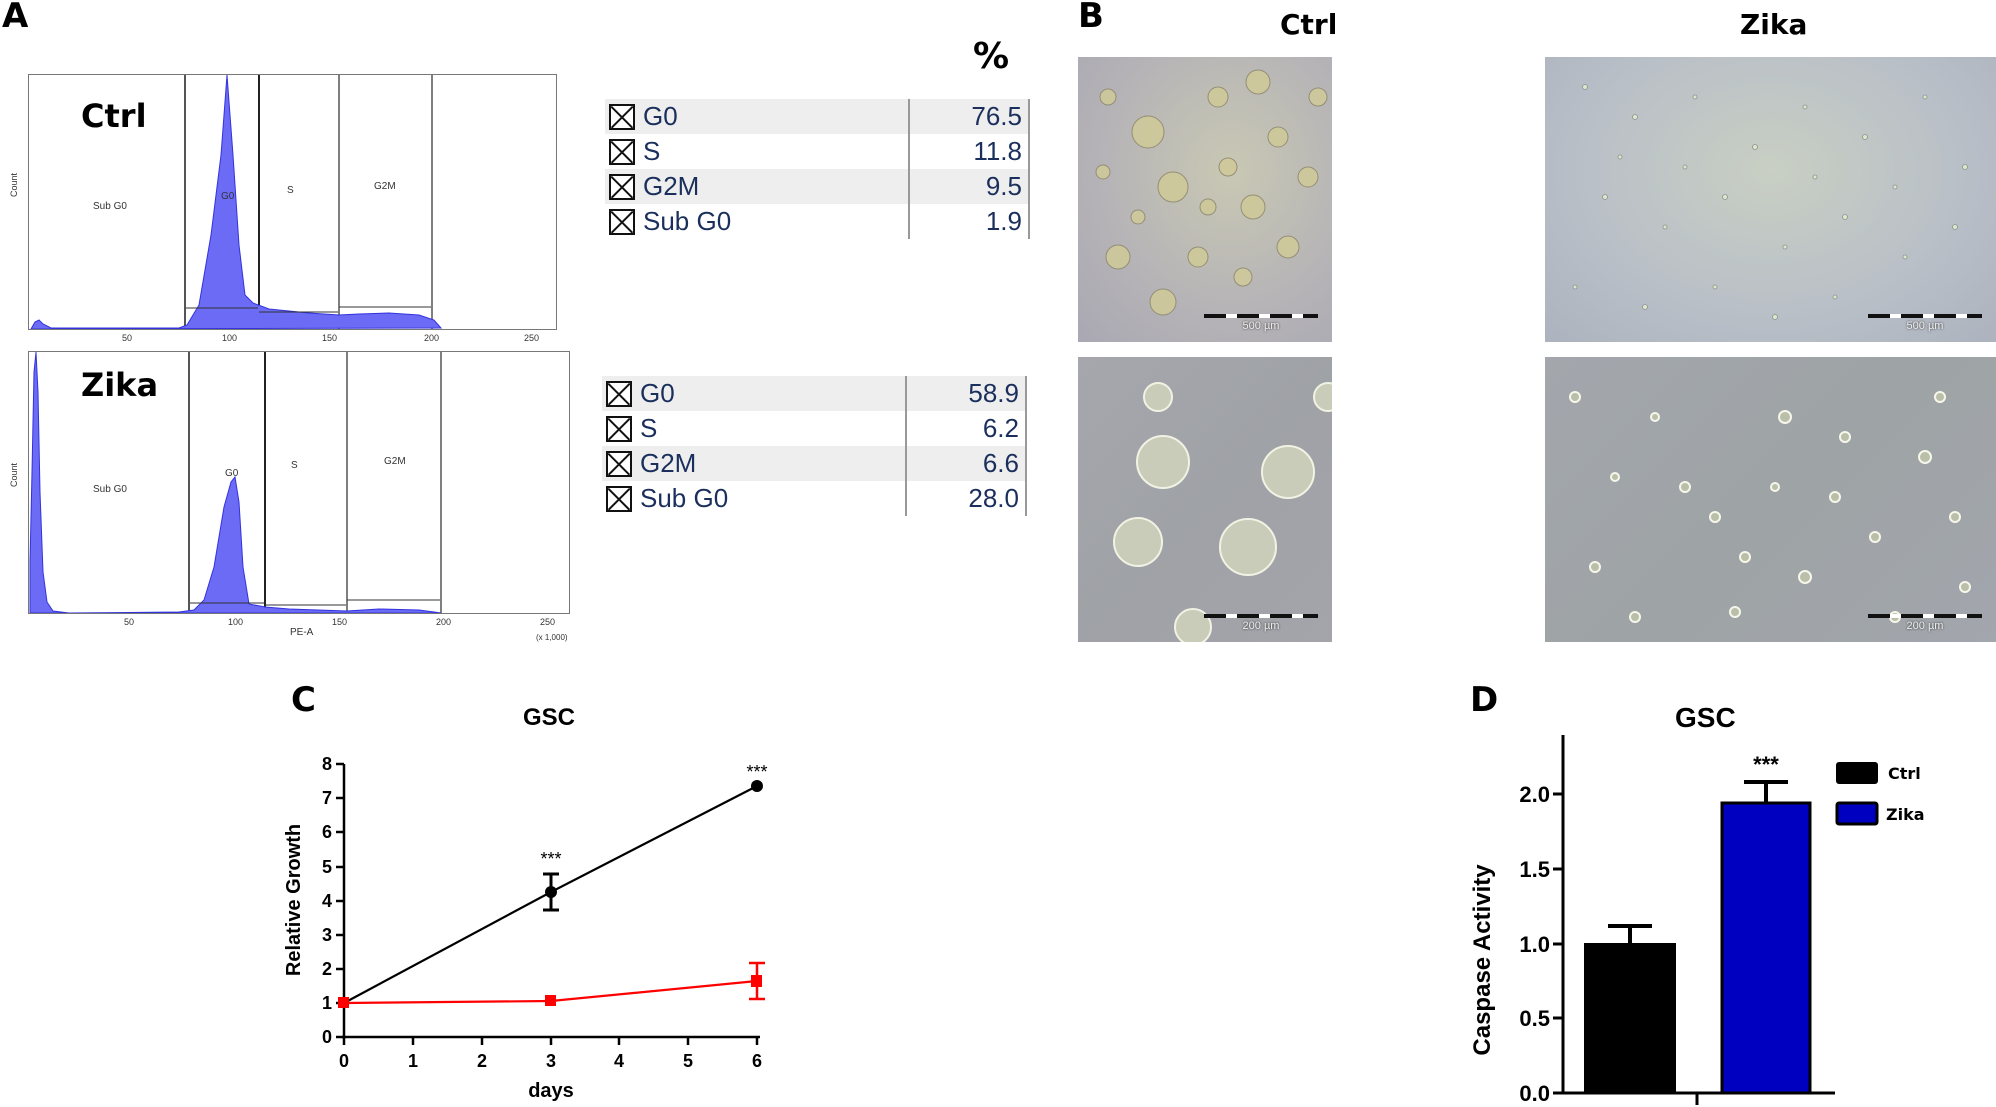  What do you see at coordinates (1000, 463) in the screenshot?
I see `gate-percent: 6.6` at bounding box center [1000, 463].